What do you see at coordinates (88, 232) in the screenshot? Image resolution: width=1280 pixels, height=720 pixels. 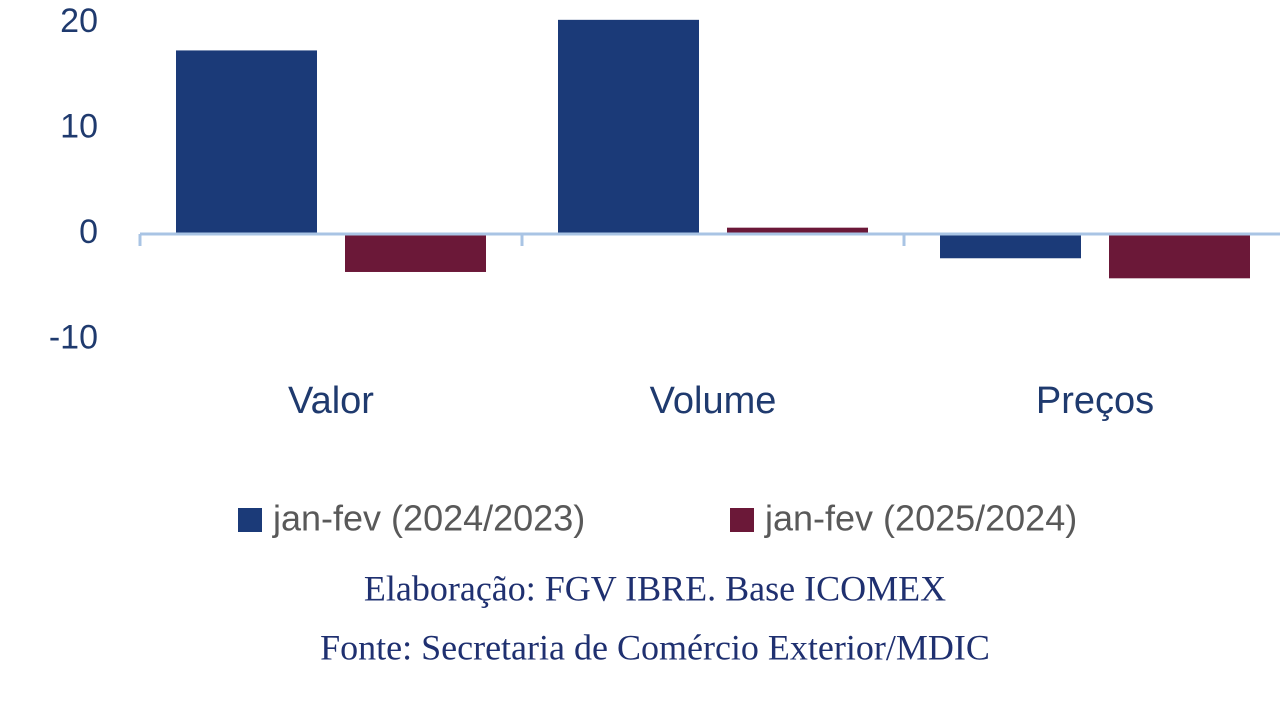 I see `y-tick-label: 0` at bounding box center [88, 232].